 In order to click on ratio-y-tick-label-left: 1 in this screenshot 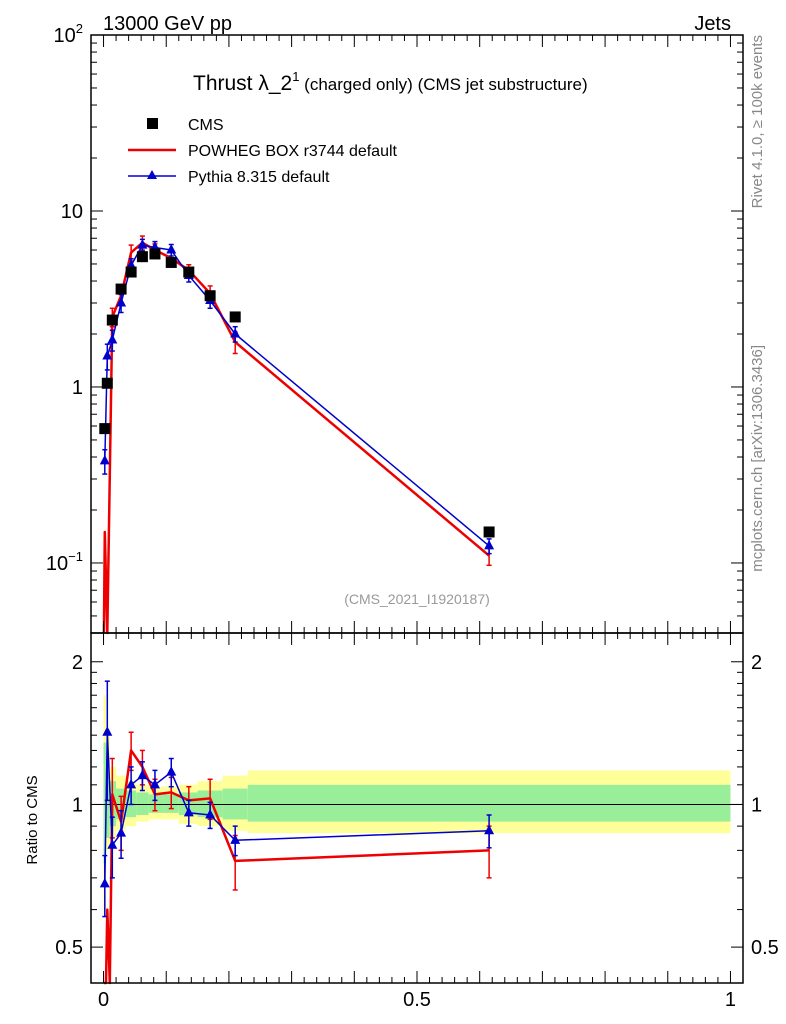, I will do `click(77, 805)`.